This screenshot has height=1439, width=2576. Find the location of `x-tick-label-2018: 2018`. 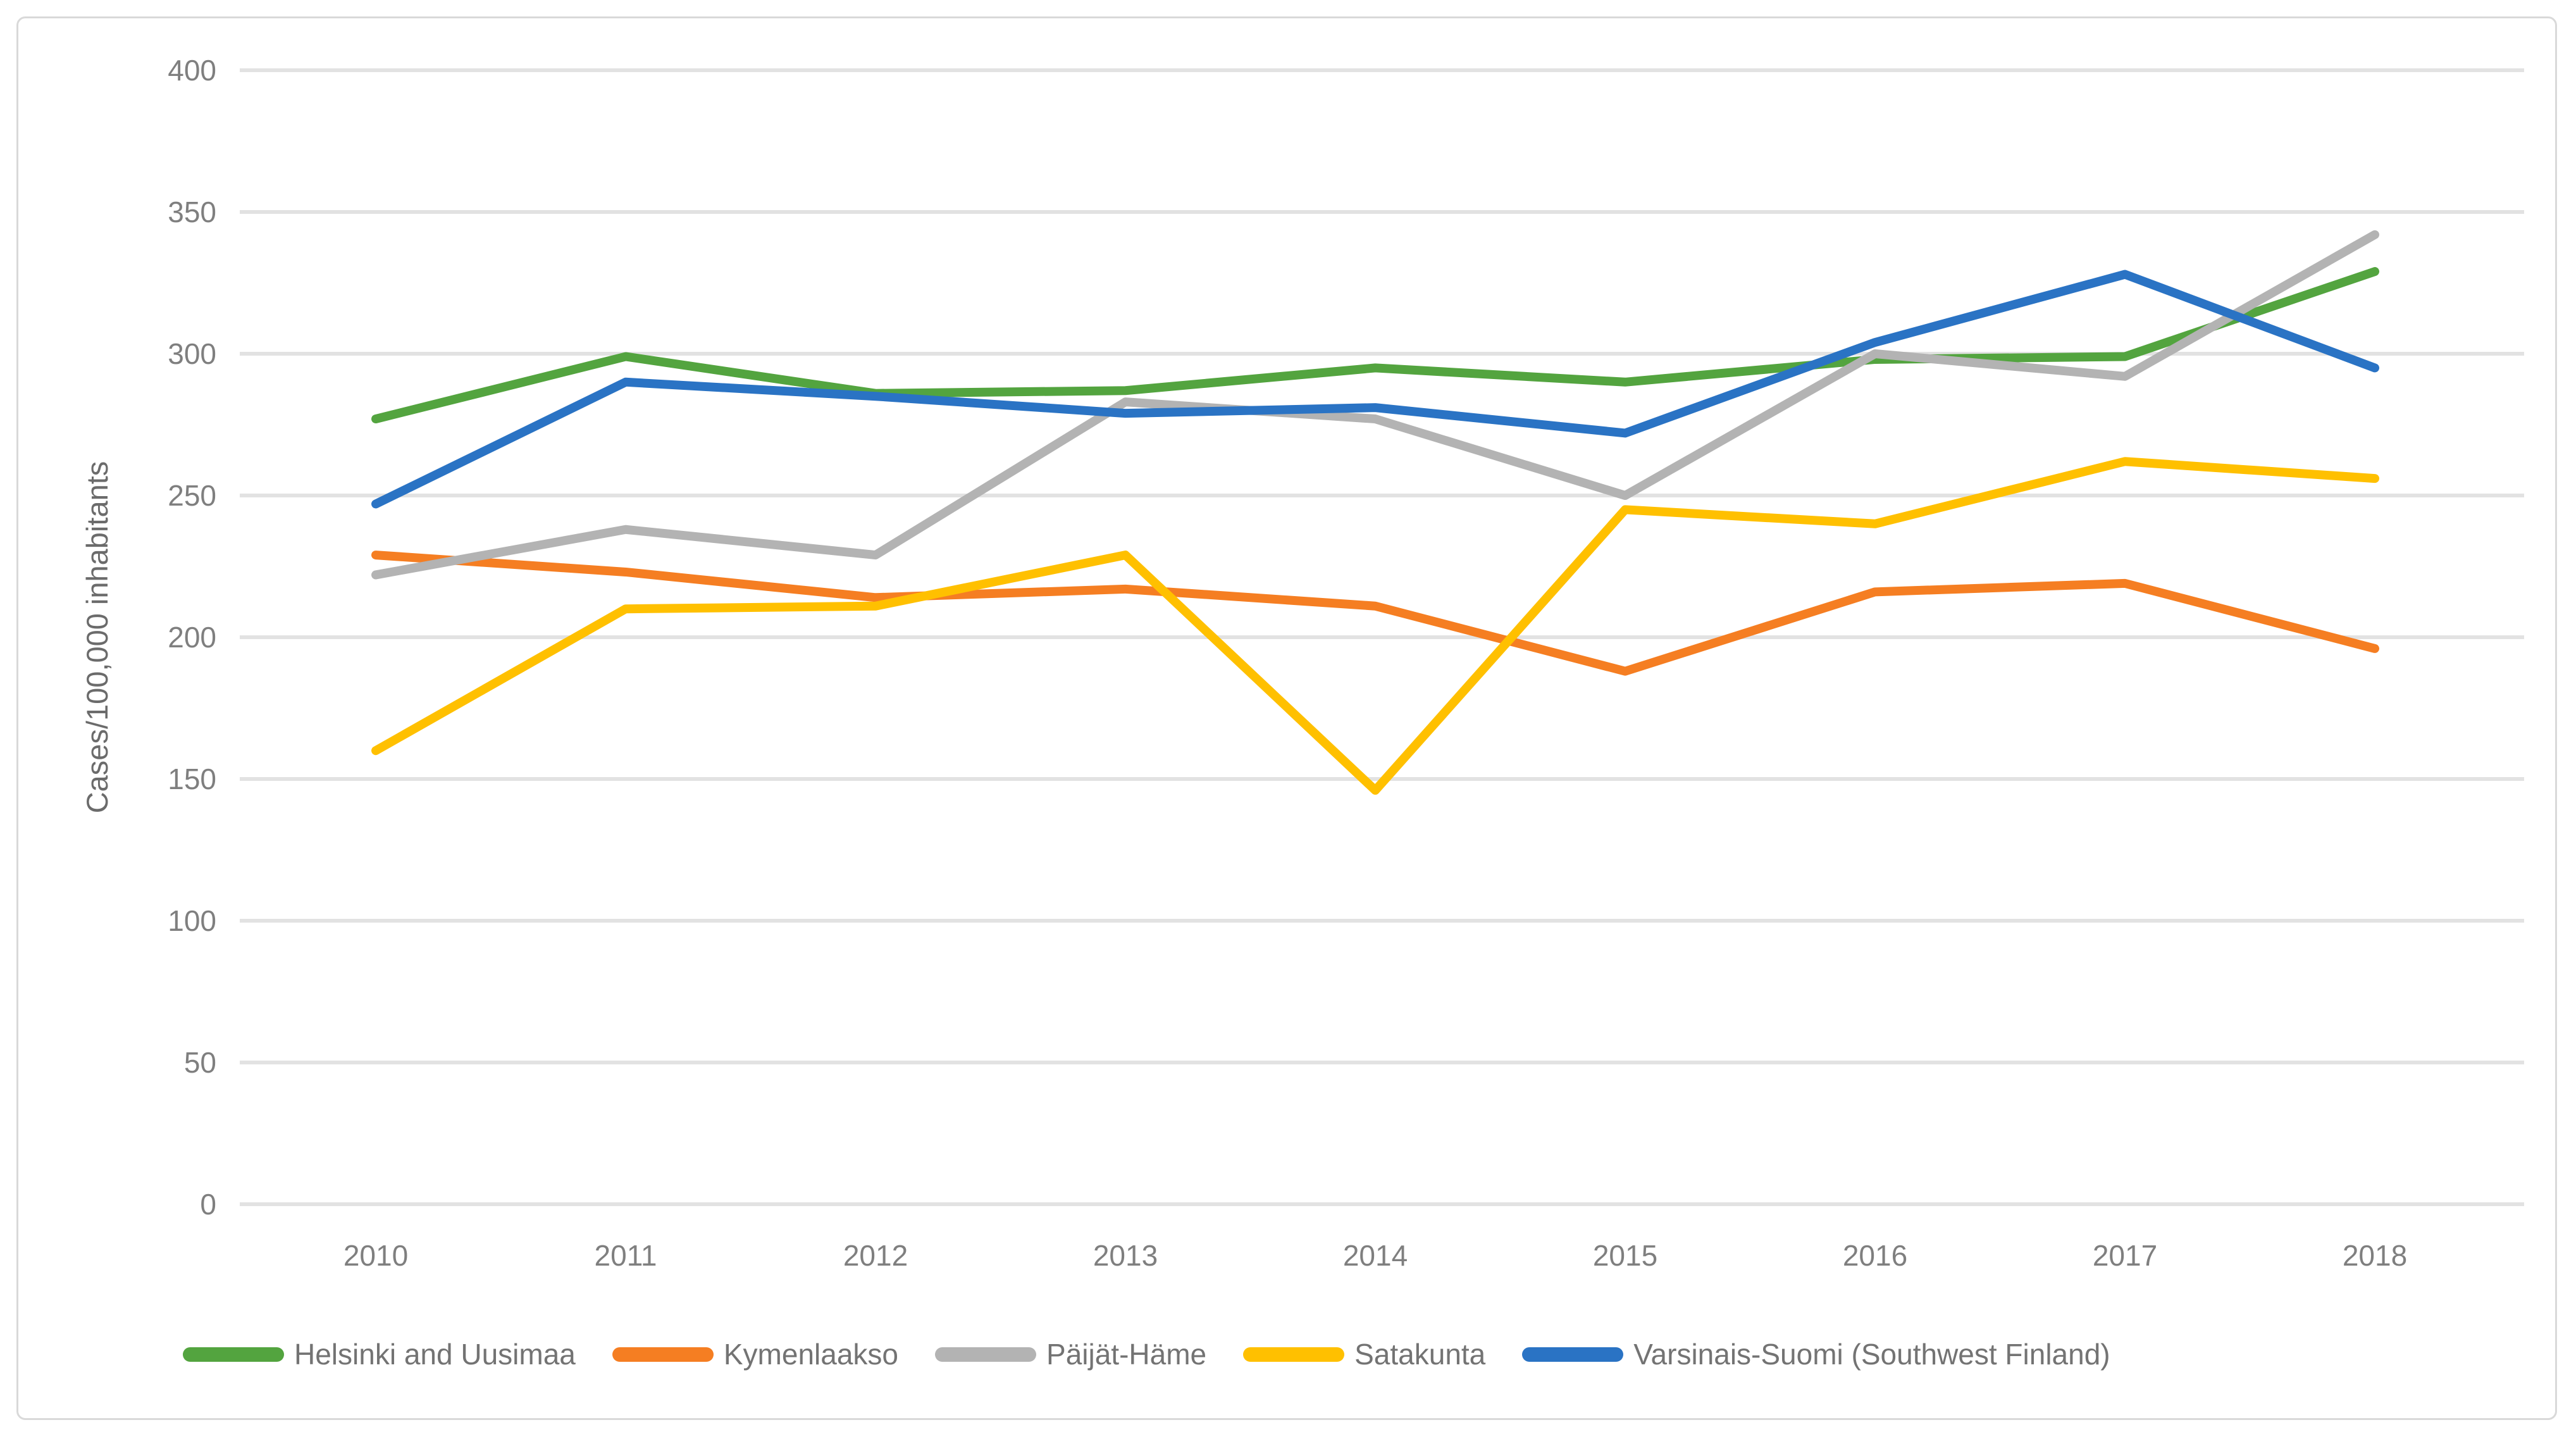

x-tick-label-2018: 2018 is located at coordinates (2375, 1255).